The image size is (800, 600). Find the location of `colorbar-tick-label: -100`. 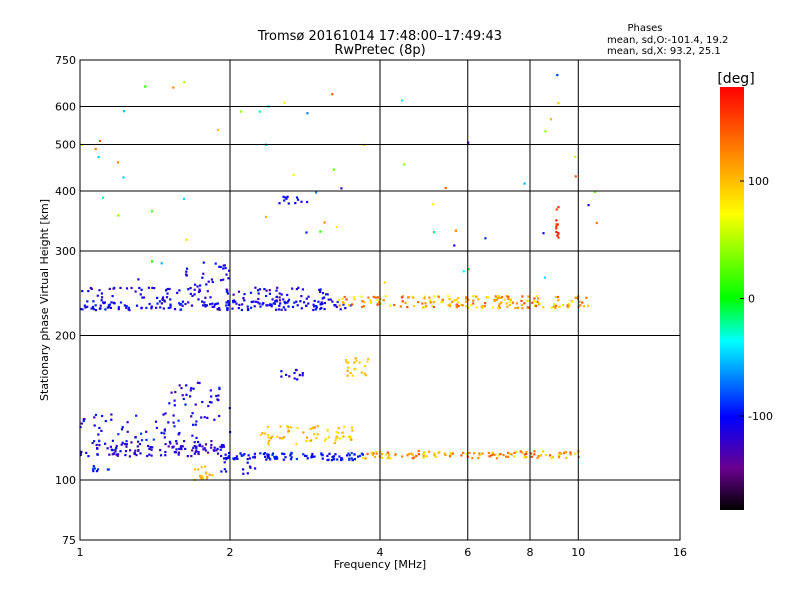

colorbar-tick-label: -100 is located at coordinates (760, 416).